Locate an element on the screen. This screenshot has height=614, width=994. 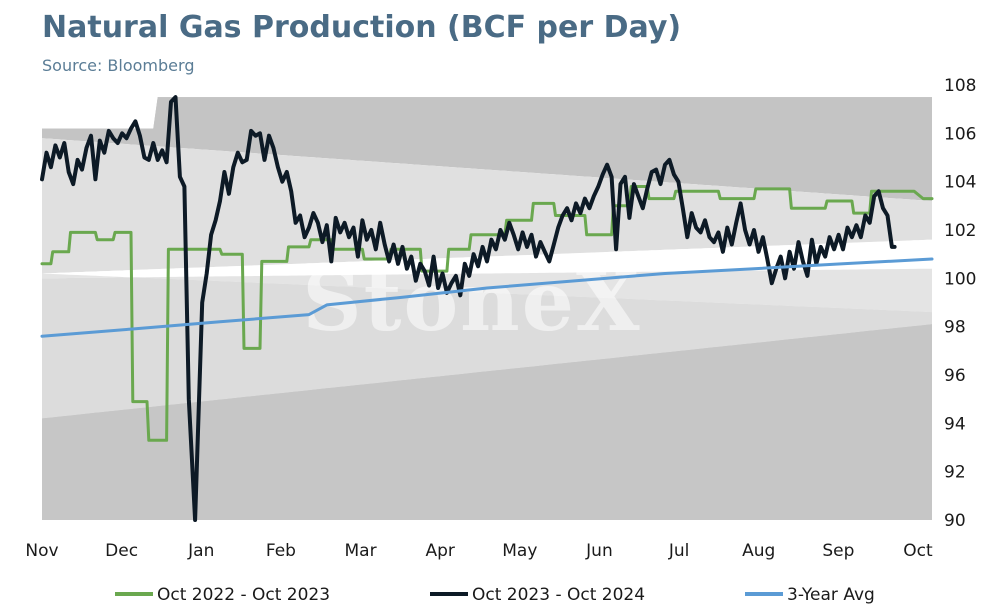
legend-label: Oct 2023 - Oct 2024 is located at coordinates (558, 595).